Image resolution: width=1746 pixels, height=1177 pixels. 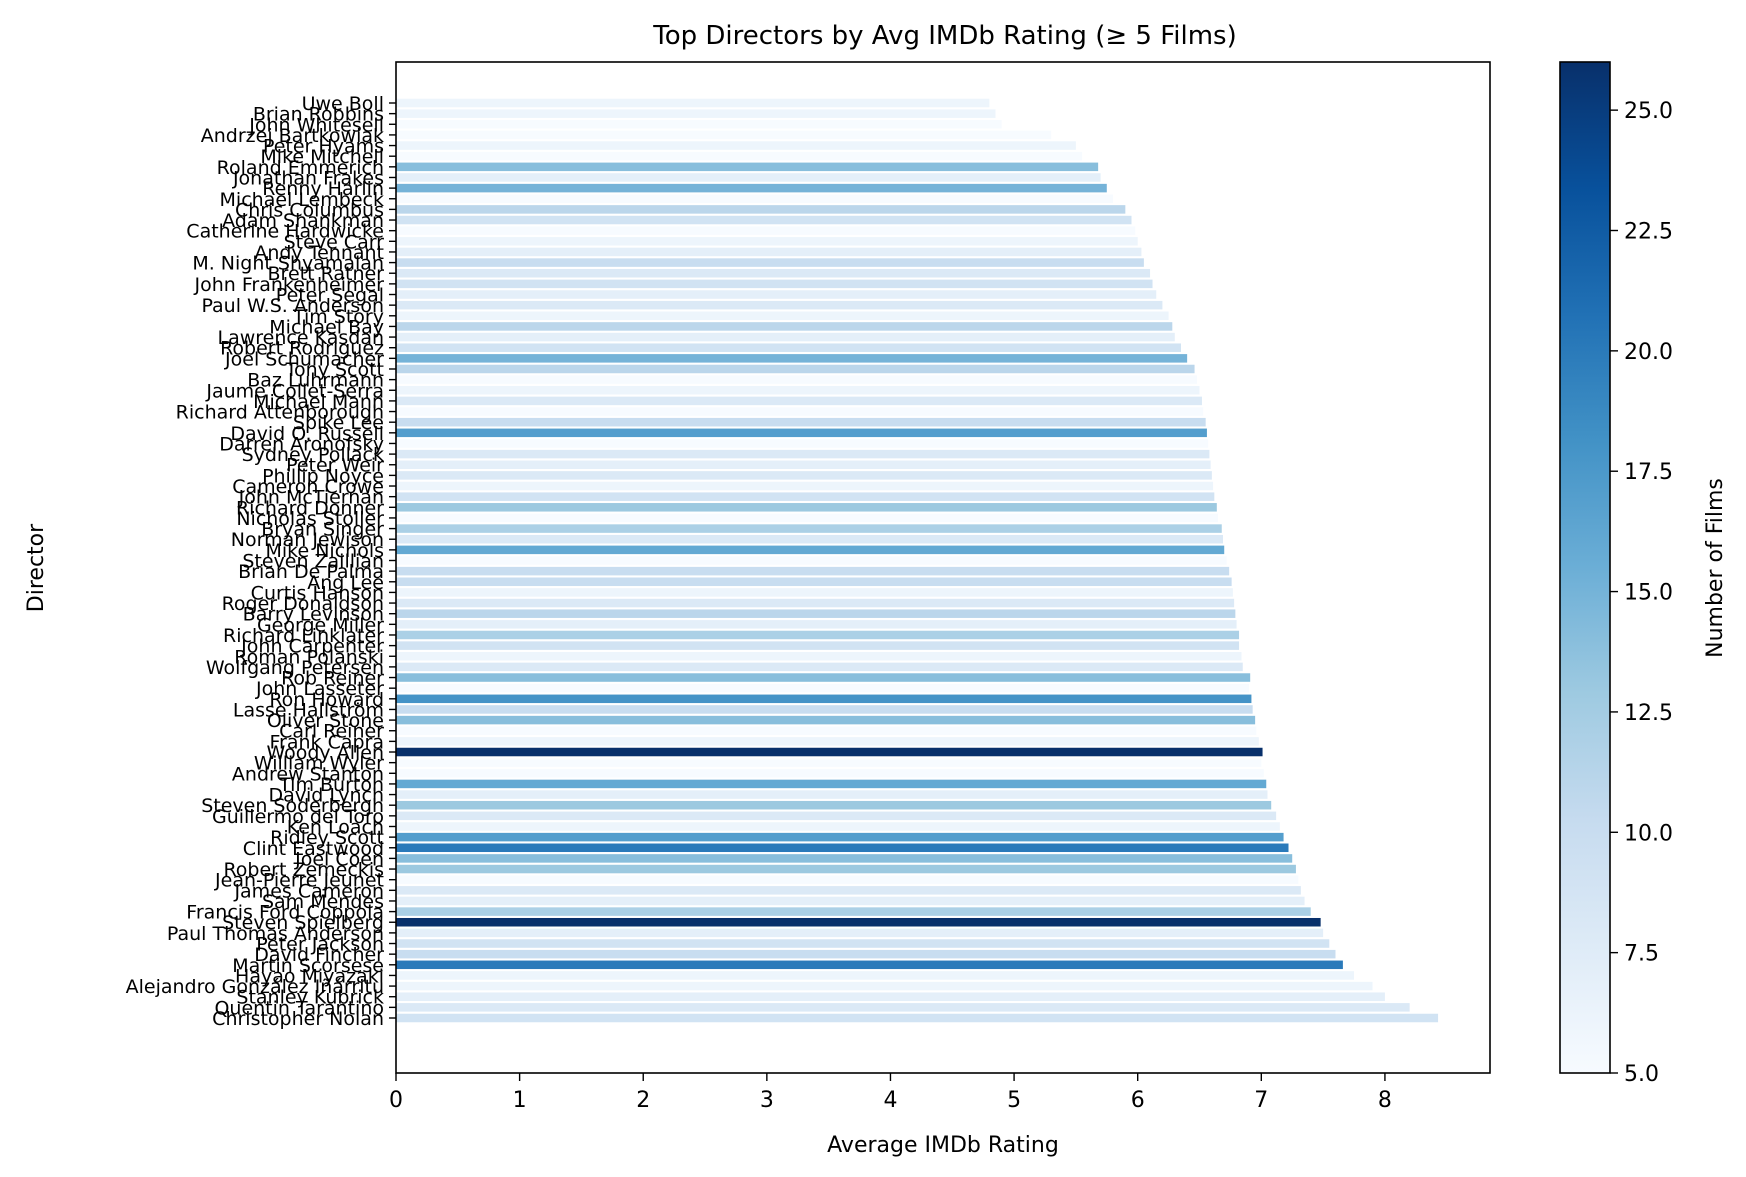 What do you see at coordinates (303, 870) in the screenshot?
I see `y-tick-label: Robert Zemeckis` at bounding box center [303, 870].